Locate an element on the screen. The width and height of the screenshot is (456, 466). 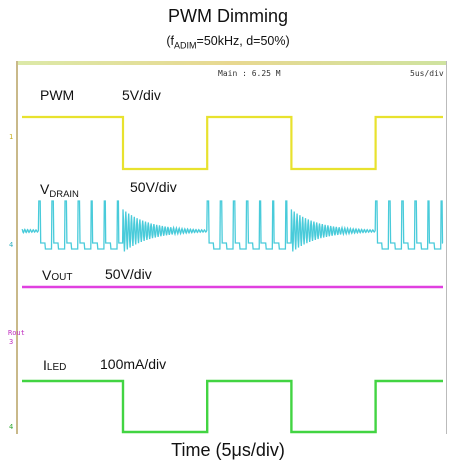
vout-name: V is located at coordinates (47, 275).